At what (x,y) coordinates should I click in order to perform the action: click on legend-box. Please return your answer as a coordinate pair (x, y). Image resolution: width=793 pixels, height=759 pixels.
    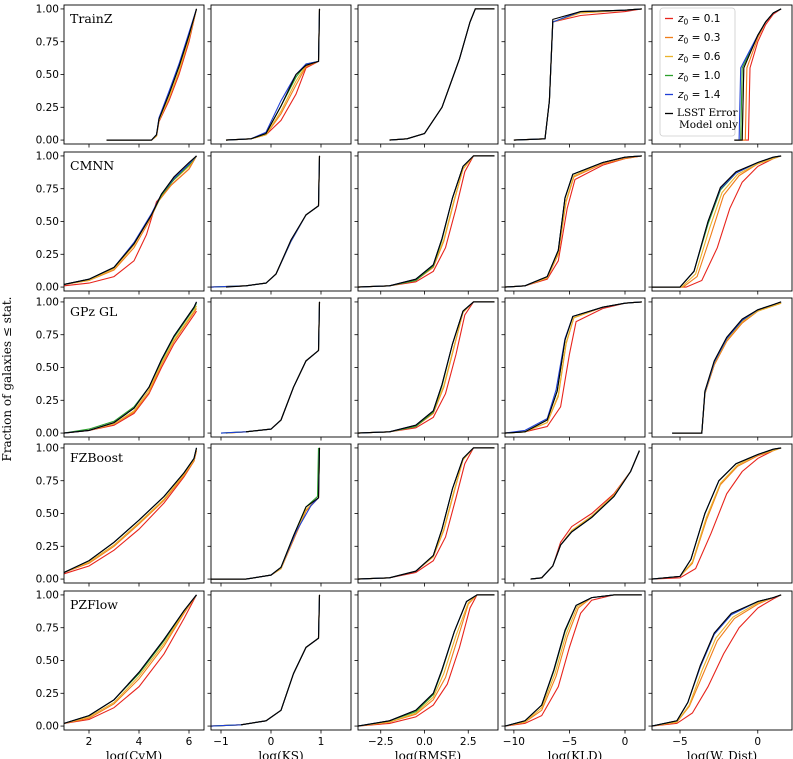
    Looking at the image, I should click on (697, 72).